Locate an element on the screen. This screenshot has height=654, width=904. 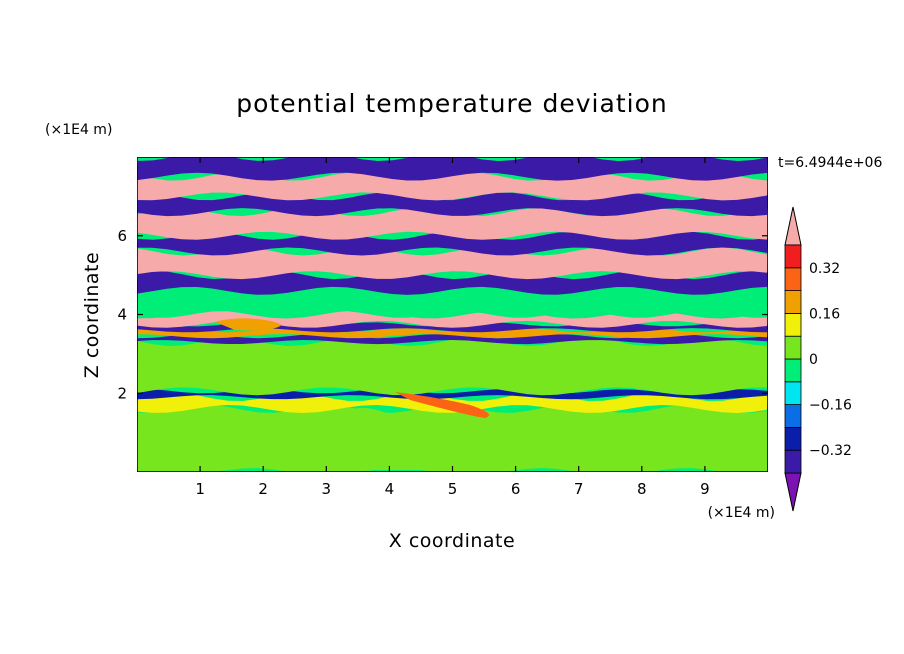
contour-blobs is located at coordinates (427, 394).